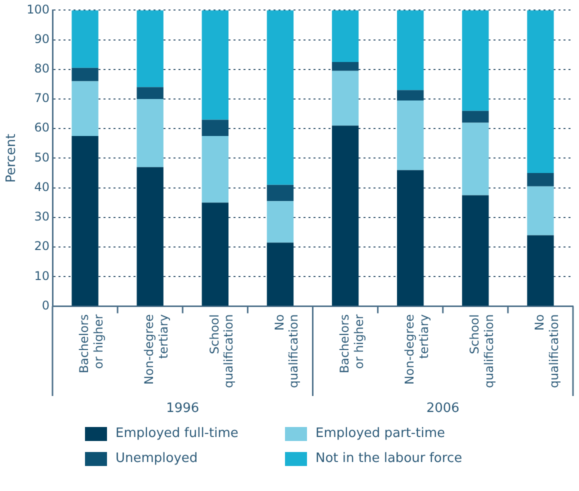 The width and height of the screenshot is (579, 491). What do you see at coordinates (42, 39) in the screenshot?
I see `y-tick-label: 90` at bounding box center [42, 39].